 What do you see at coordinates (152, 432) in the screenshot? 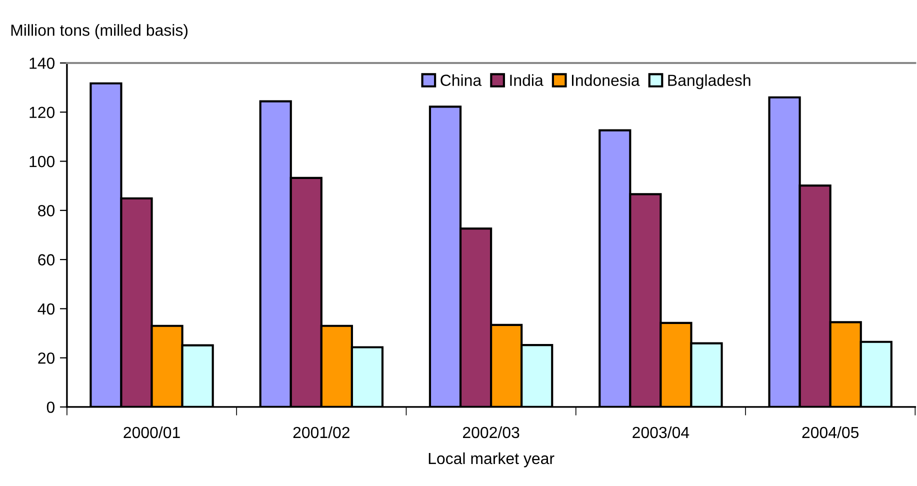
I see `x-tick-label: 2000/01` at bounding box center [152, 432].